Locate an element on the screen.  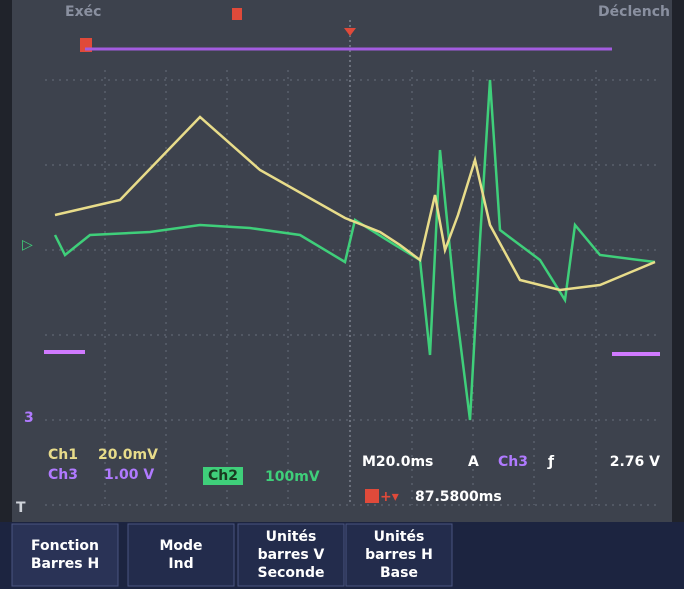
menu-button-label: barres H is located at coordinates (399, 555).